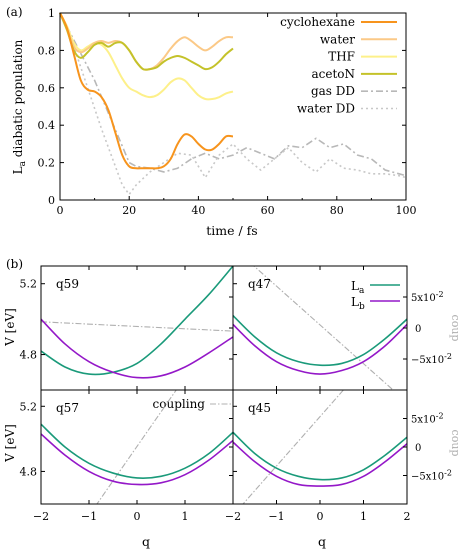  I want to click on panel-a-ylabel-rest: diabatic population, so click(18, 100).